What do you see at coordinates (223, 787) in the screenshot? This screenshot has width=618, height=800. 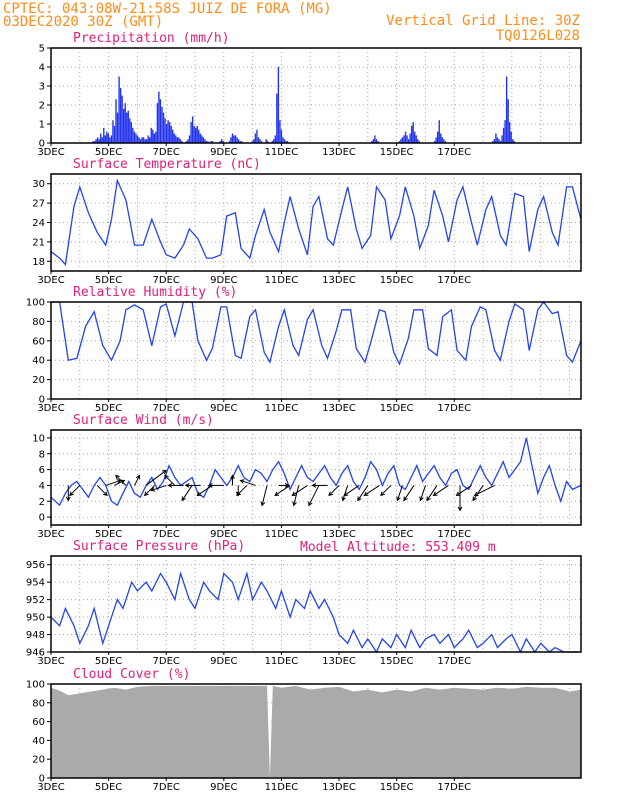 I see `cloud-xtick-label: 9DEC` at bounding box center [223, 787].